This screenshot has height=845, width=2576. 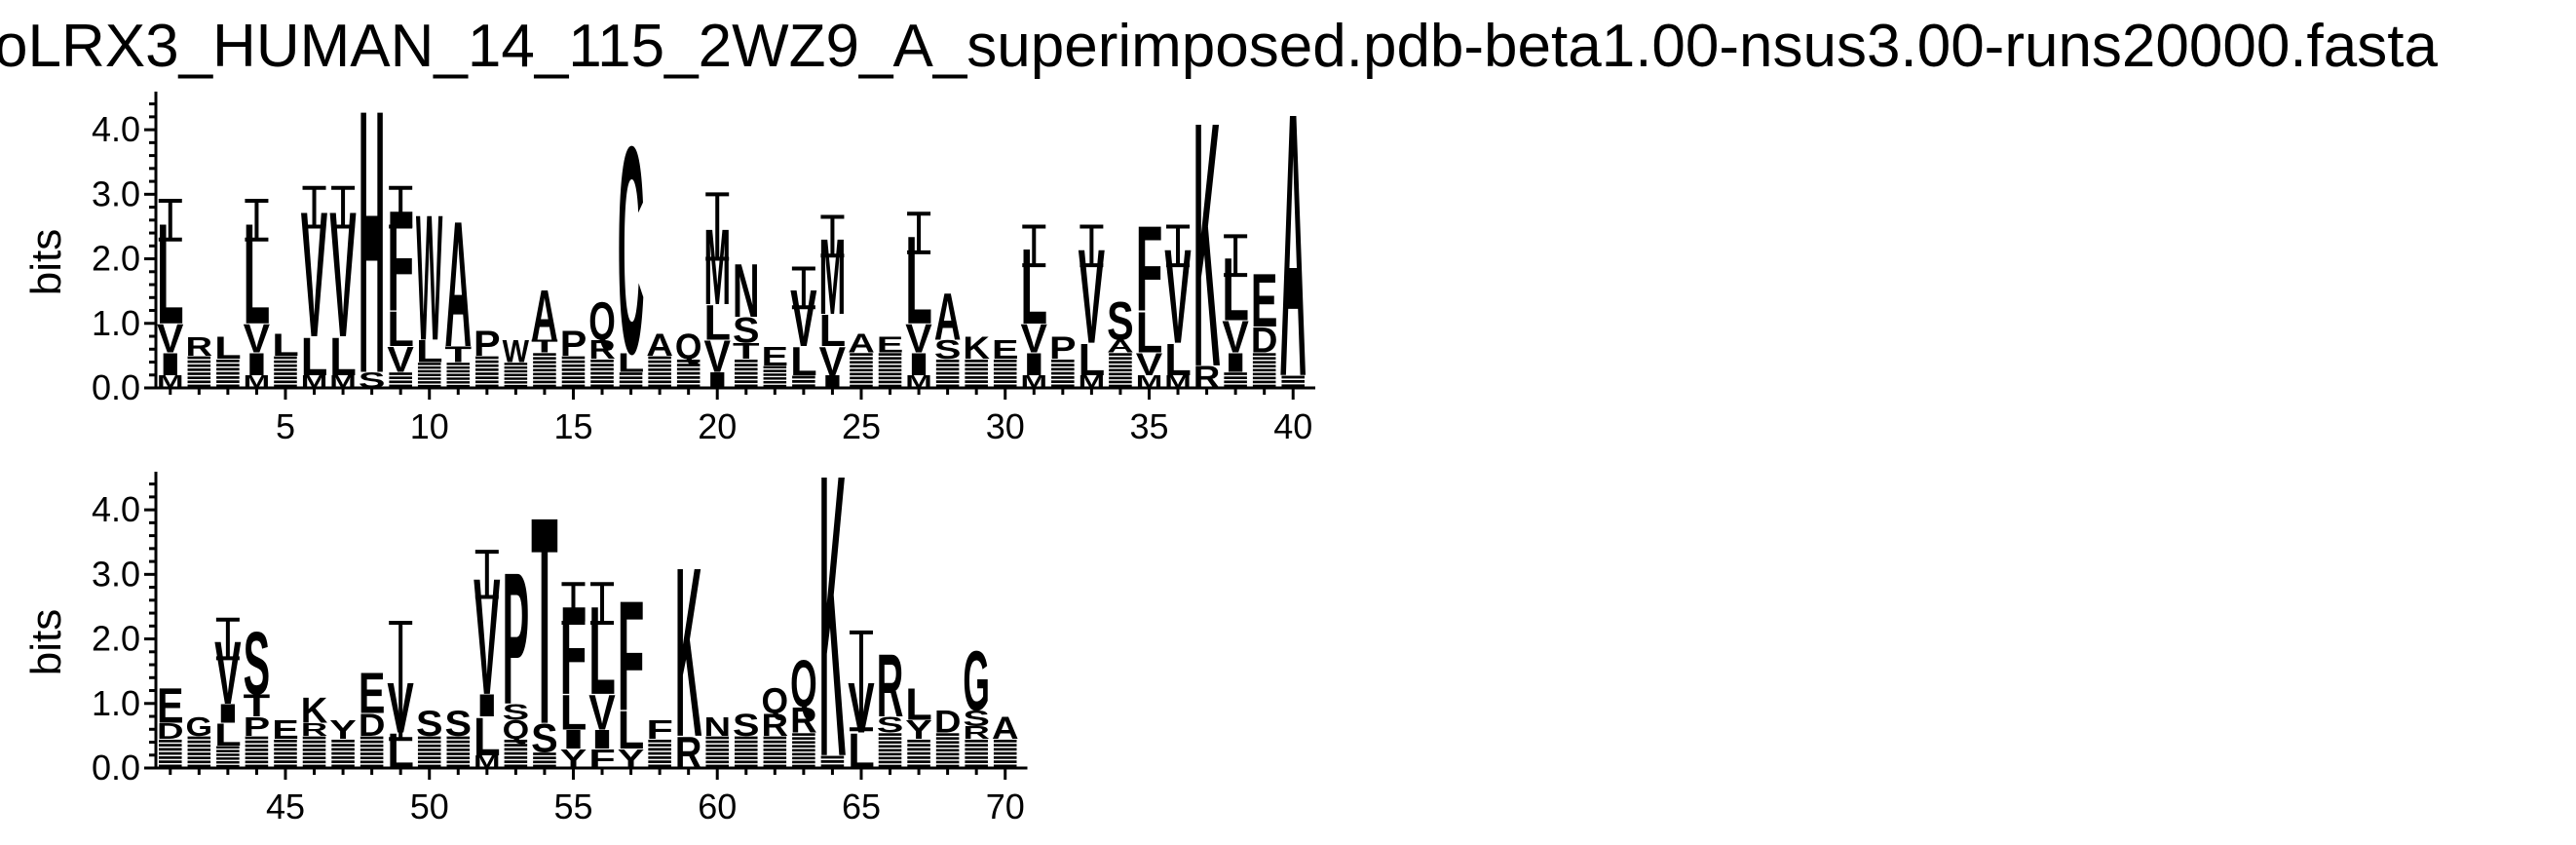 I want to click on stack-position-59: RK, so click(x=688, y=652).